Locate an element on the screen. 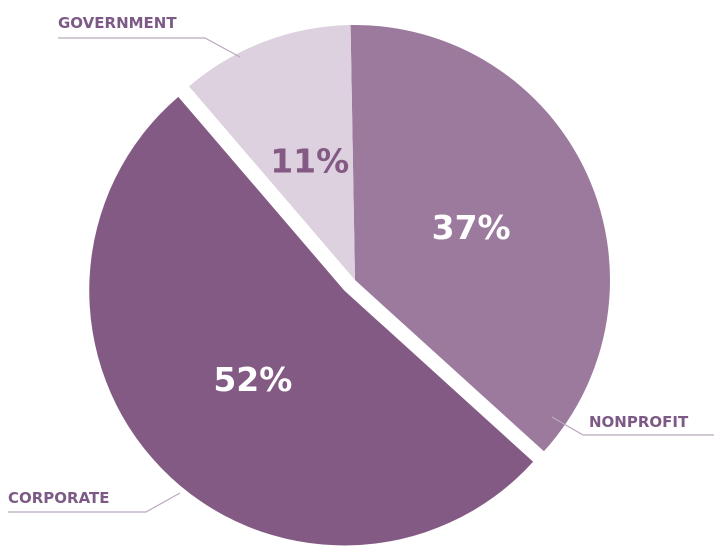 The width and height of the screenshot is (714, 548). leader-line-corporate is located at coordinates (94, 502).